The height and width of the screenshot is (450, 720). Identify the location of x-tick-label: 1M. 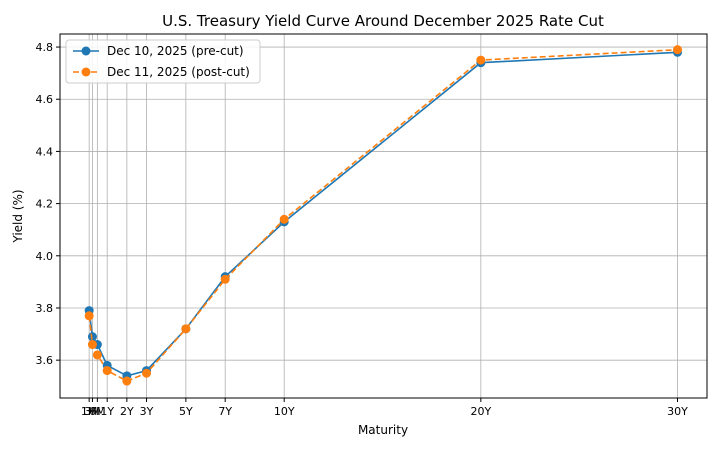
(89, 411).